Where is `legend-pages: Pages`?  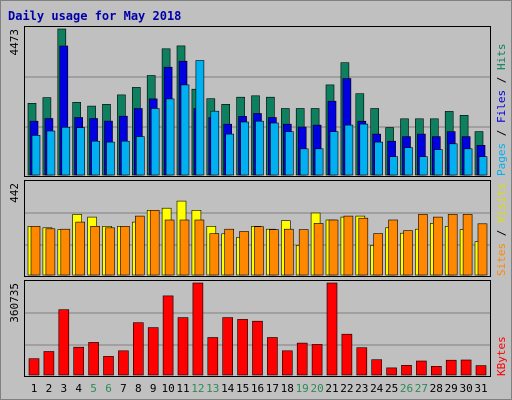 legend-pages: Pages is located at coordinates (501, 159).